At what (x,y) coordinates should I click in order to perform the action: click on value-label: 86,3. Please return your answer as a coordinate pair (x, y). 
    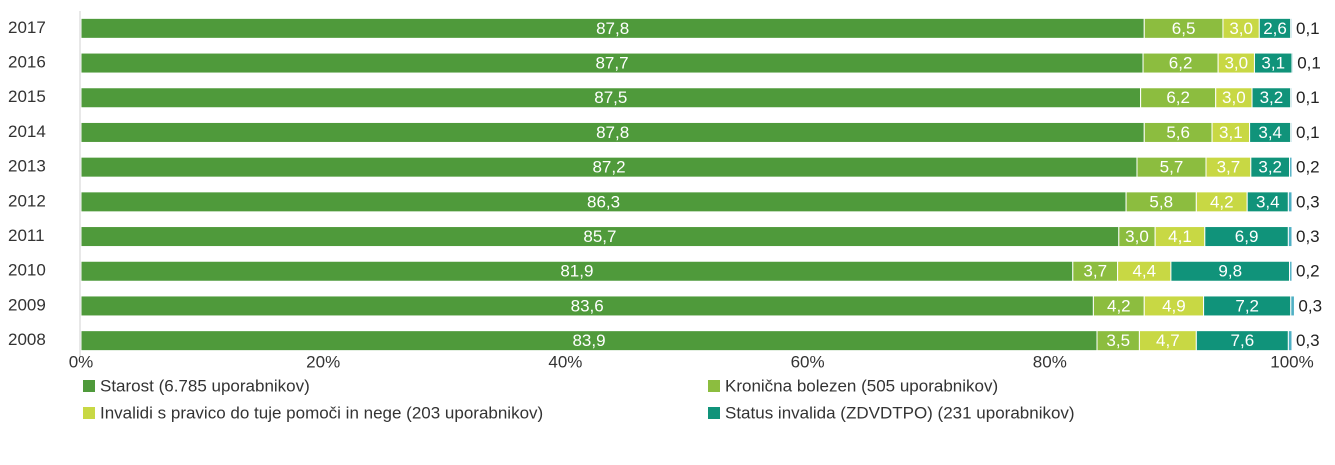
    Looking at the image, I should click on (603, 201).